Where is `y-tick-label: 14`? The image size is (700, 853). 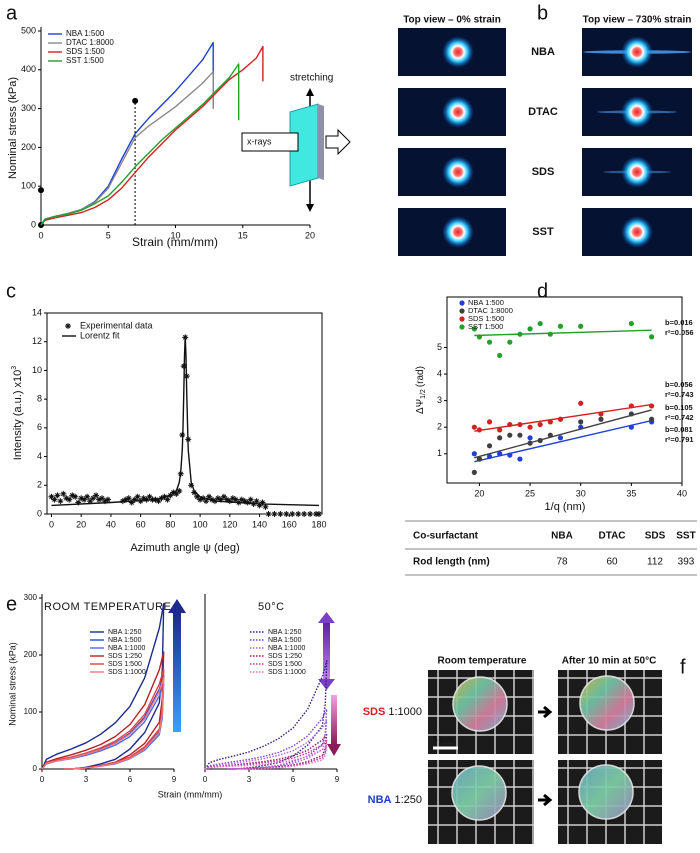 y-tick-label: 14 is located at coordinates (37, 312).